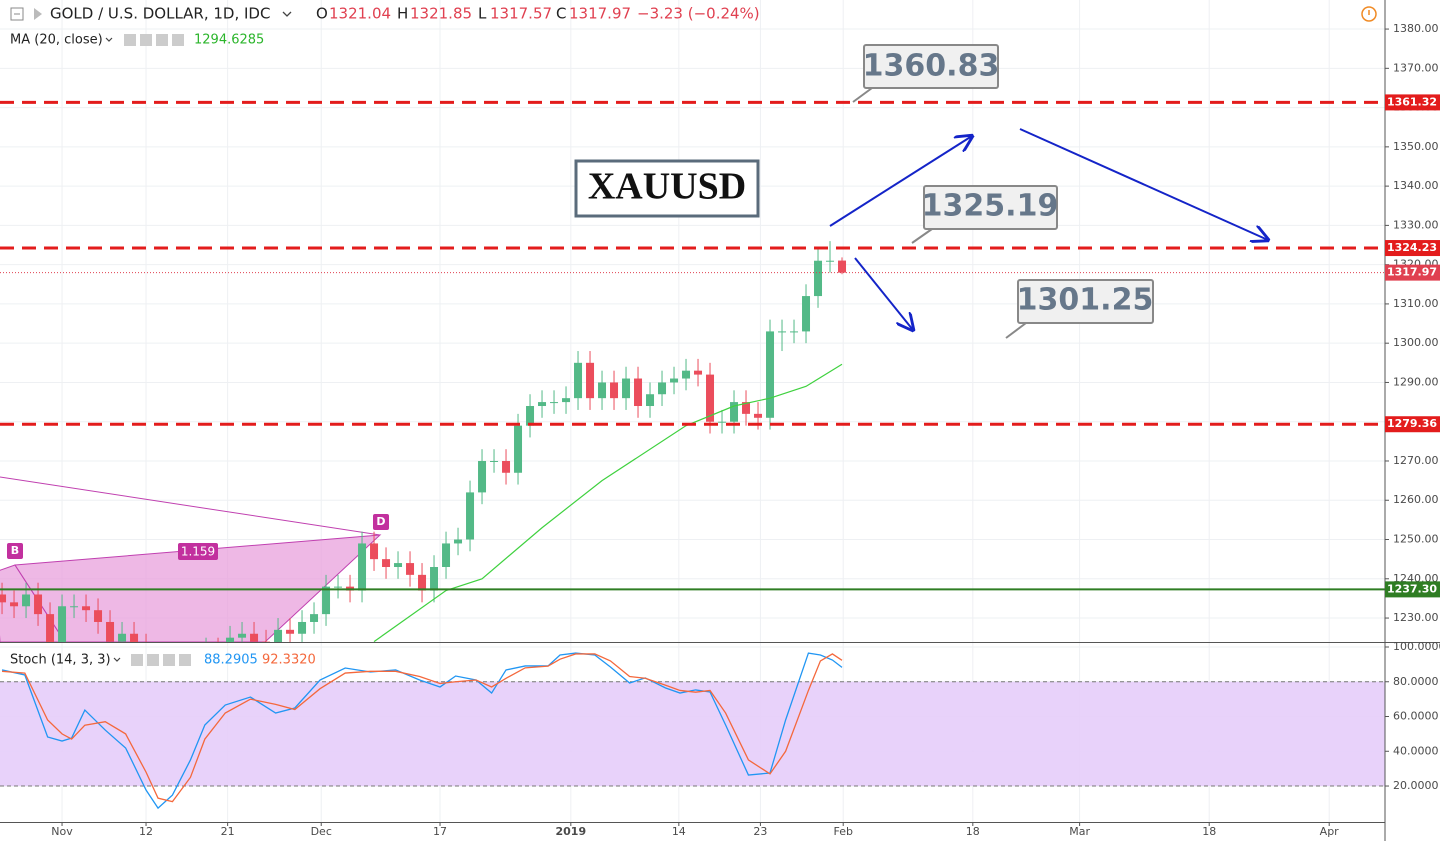  What do you see at coordinates (521, 14) in the screenshot?
I see `ohlc-value: 1317.57` at bounding box center [521, 14].